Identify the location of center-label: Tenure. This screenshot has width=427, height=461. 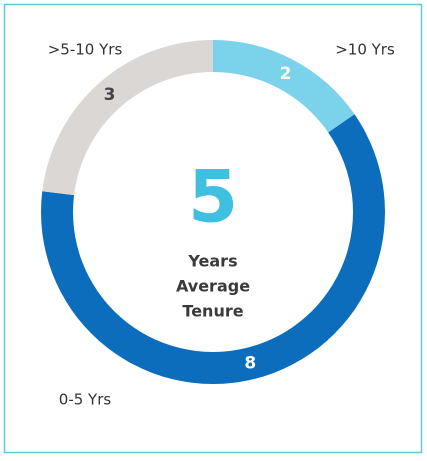
(212, 311).